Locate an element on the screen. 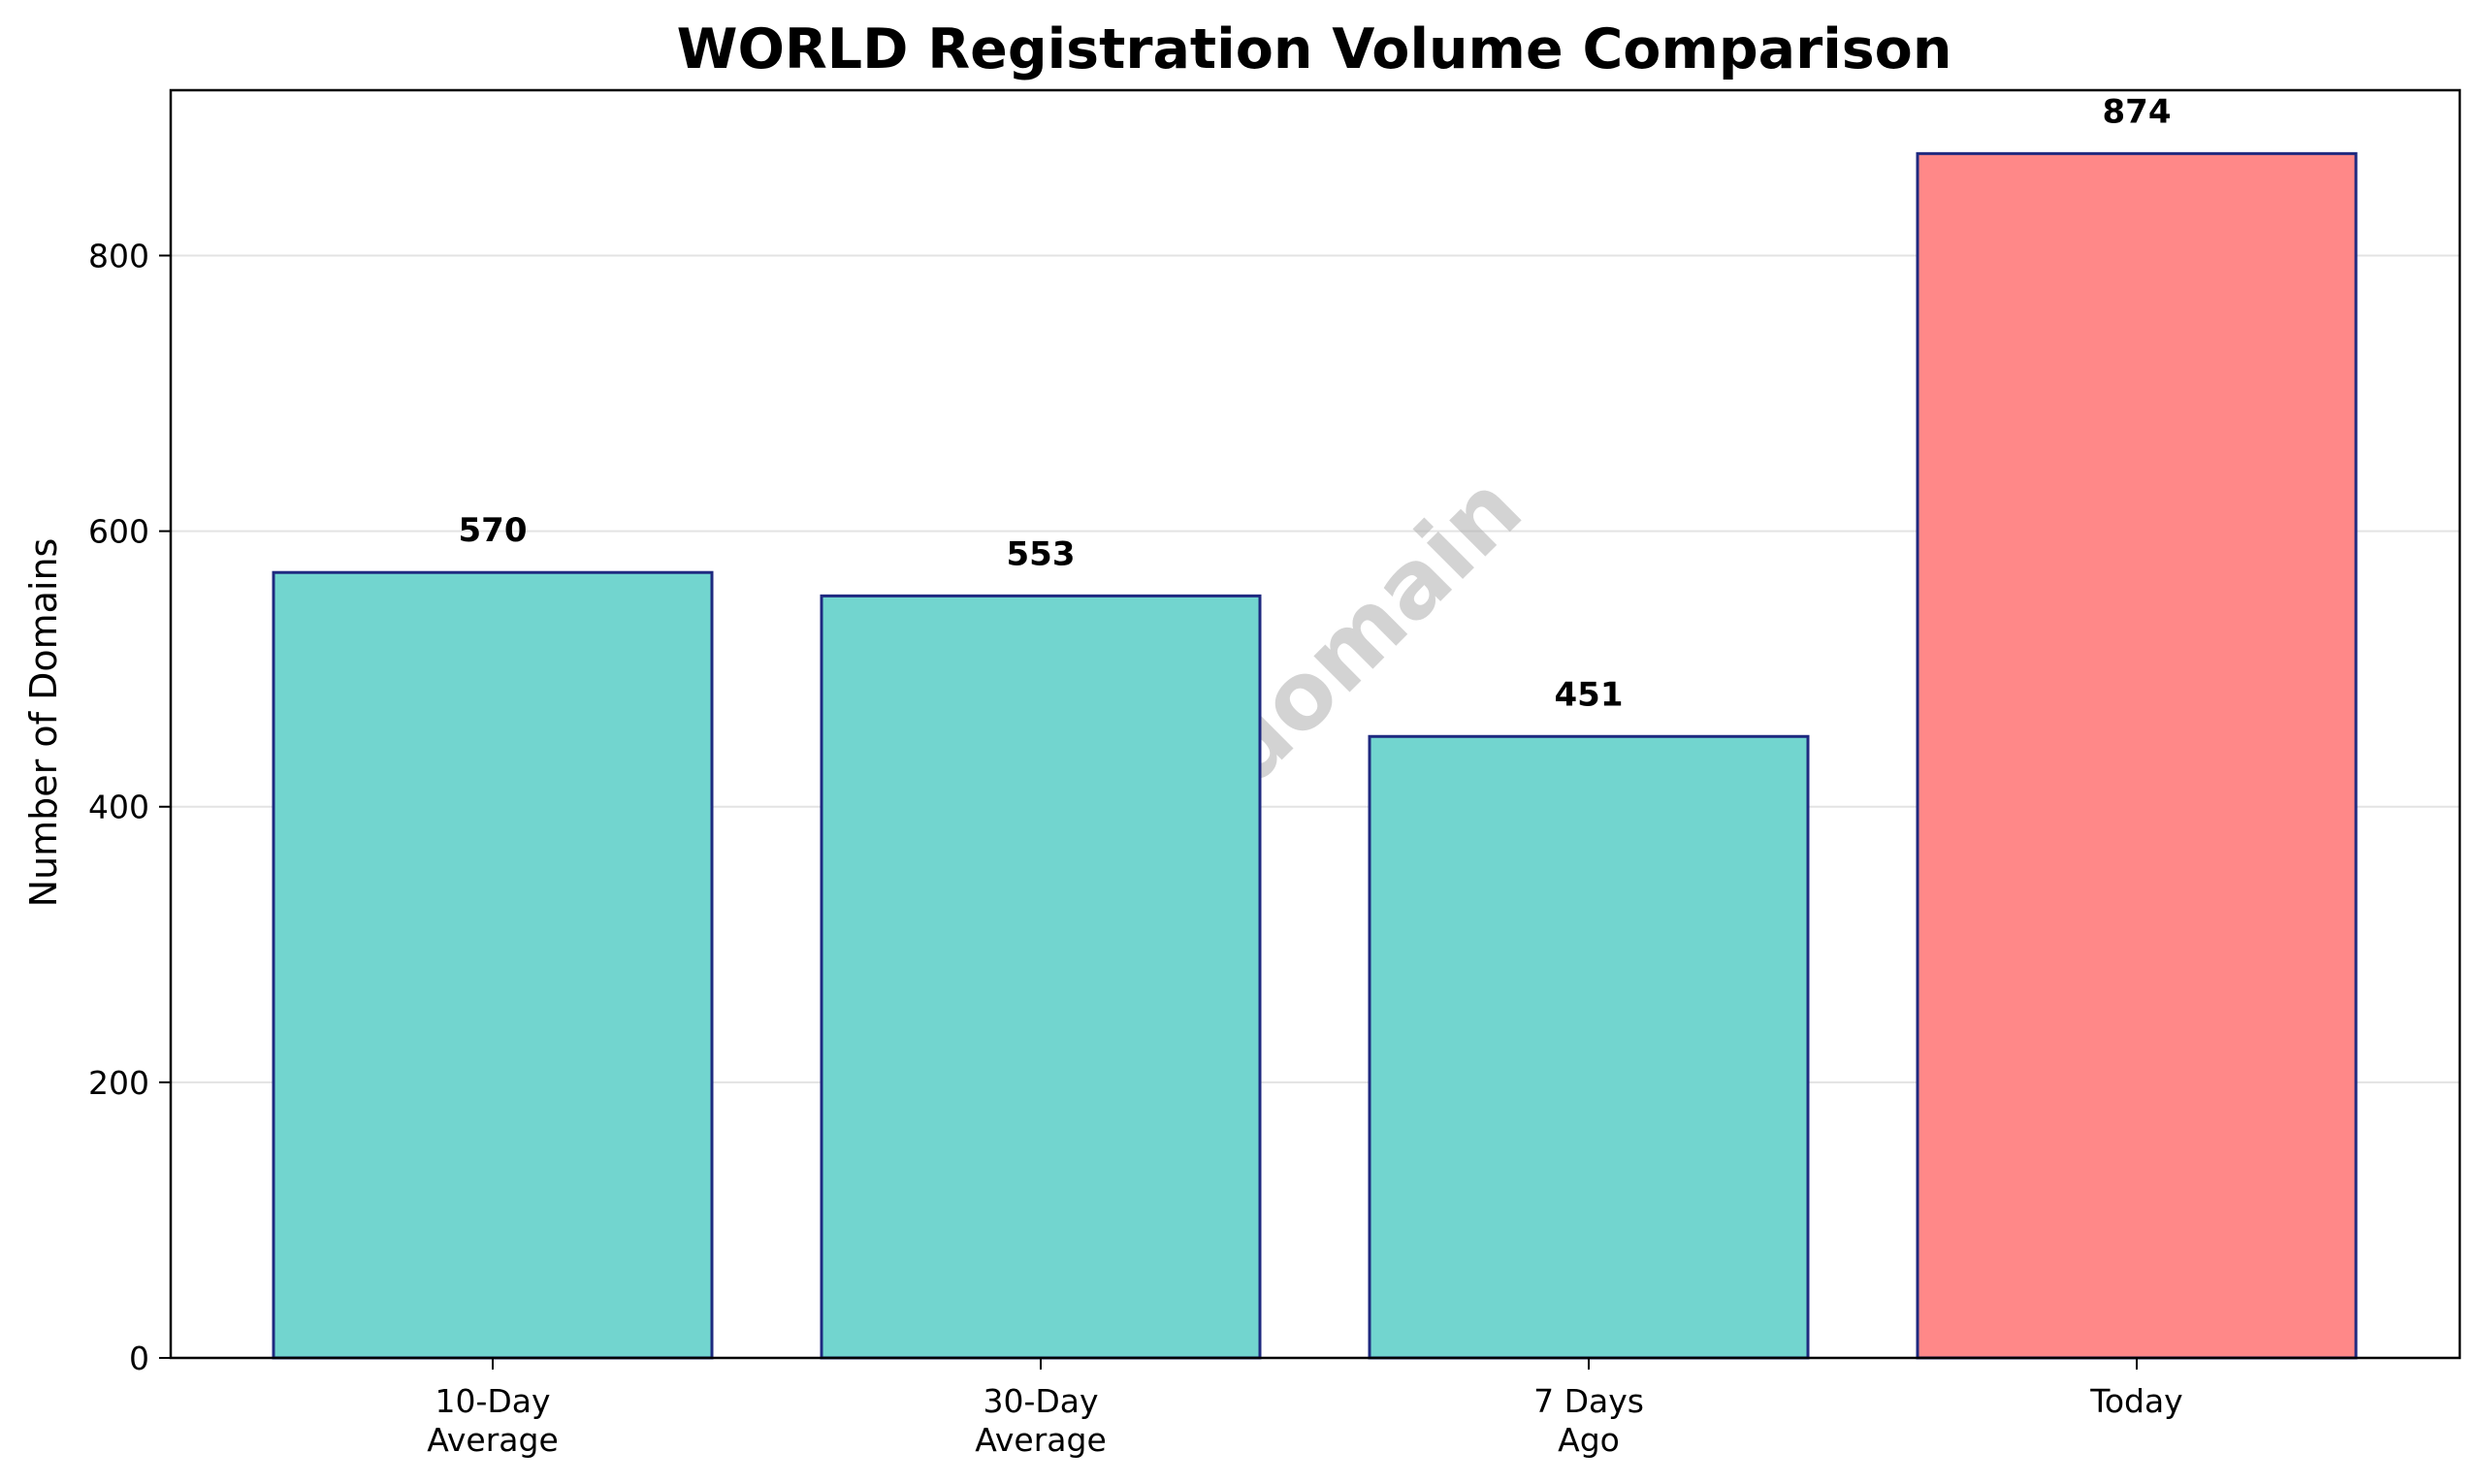 This screenshot has height=1484, width=2483. x-tick-label-3: Today is located at coordinates (2136, 1401).